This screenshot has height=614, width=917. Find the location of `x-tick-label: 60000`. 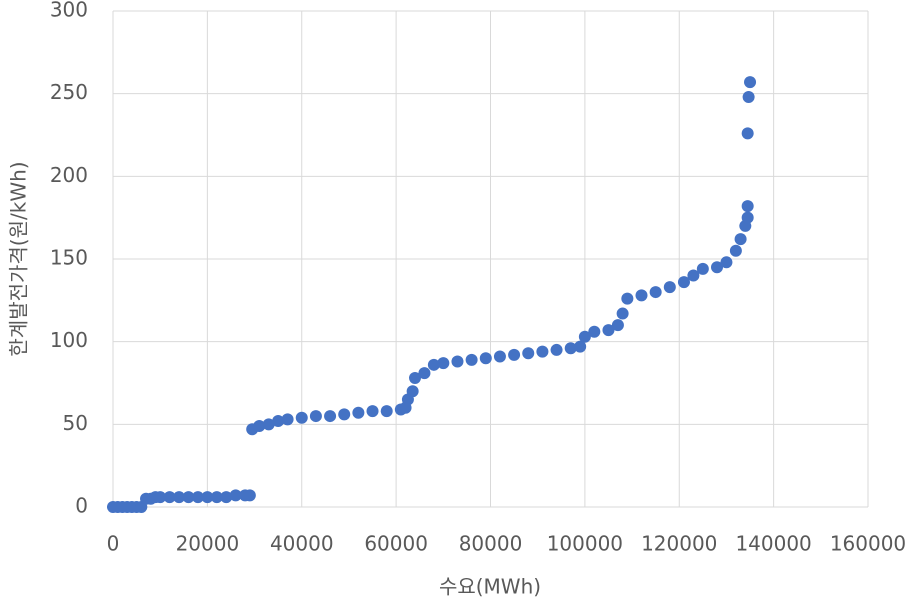

x-tick-label: 60000 is located at coordinates (396, 544).